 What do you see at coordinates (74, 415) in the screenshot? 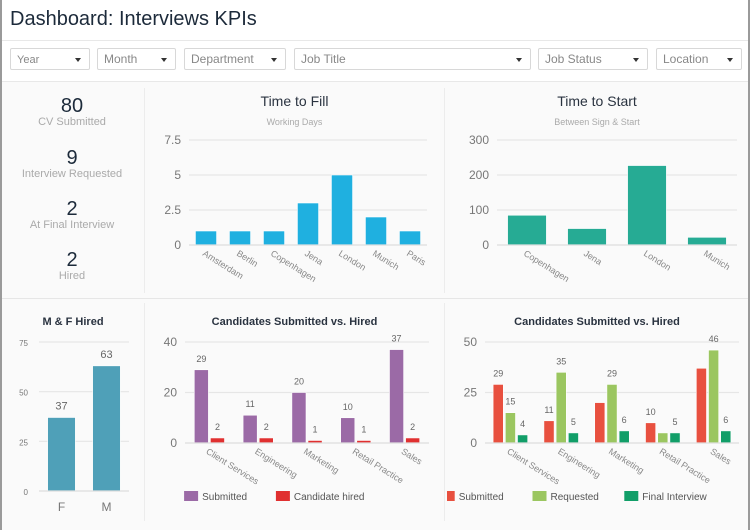
I see `mf-hired-chart: M & F Hired 0 25 50 75 37 F 63 M` at bounding box center [74, 415].